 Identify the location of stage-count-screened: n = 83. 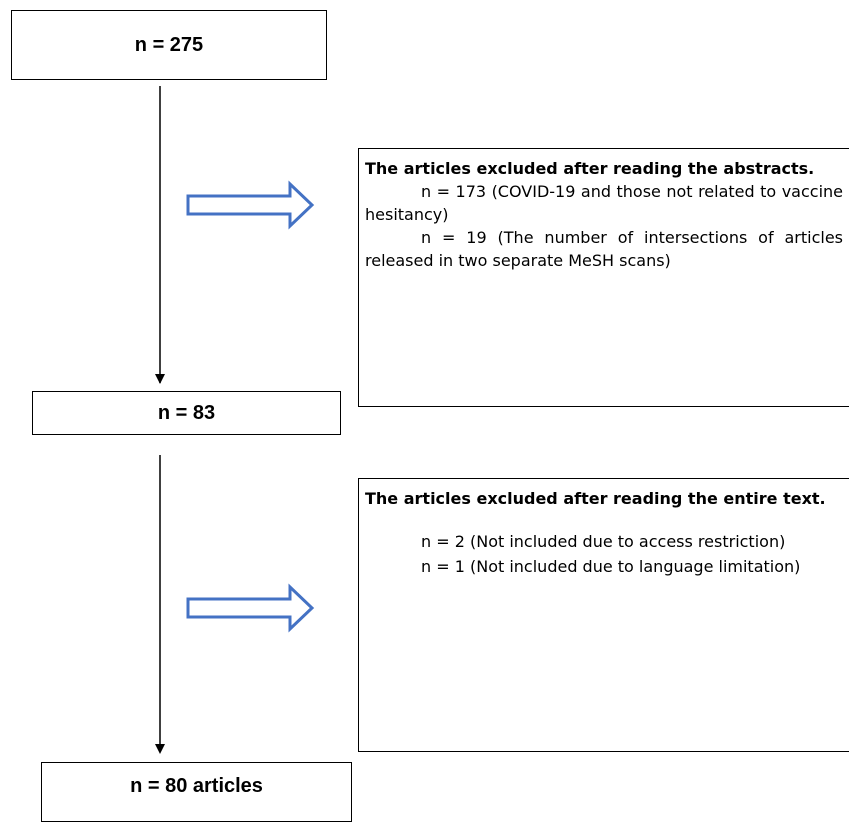
(186, 412).